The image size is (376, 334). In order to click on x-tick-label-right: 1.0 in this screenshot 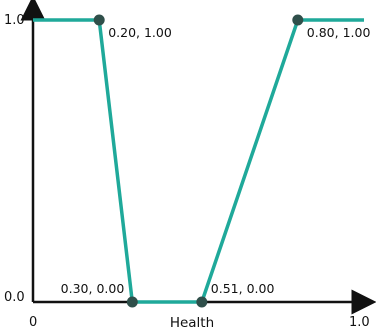, I will do `click(359, 322)`.